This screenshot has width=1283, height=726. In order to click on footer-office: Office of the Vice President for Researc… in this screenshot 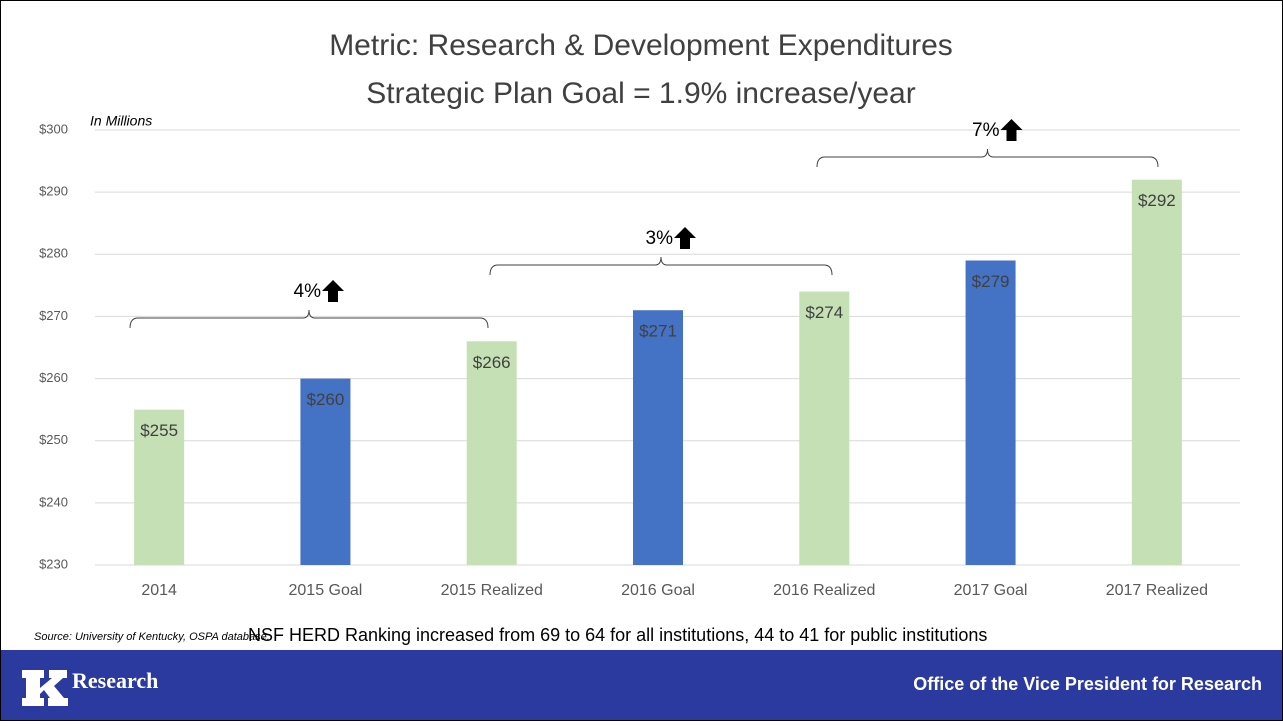, I will do `click(1087, 684)`.